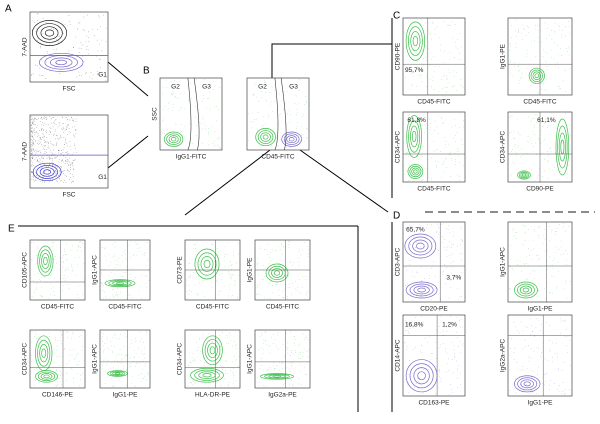 This screenshot has height=424, width=600. What do you see at coordinates (546, 120) in the screenshot?
I see `percentage-label: 61,1%` at bounding box center [546, 120].